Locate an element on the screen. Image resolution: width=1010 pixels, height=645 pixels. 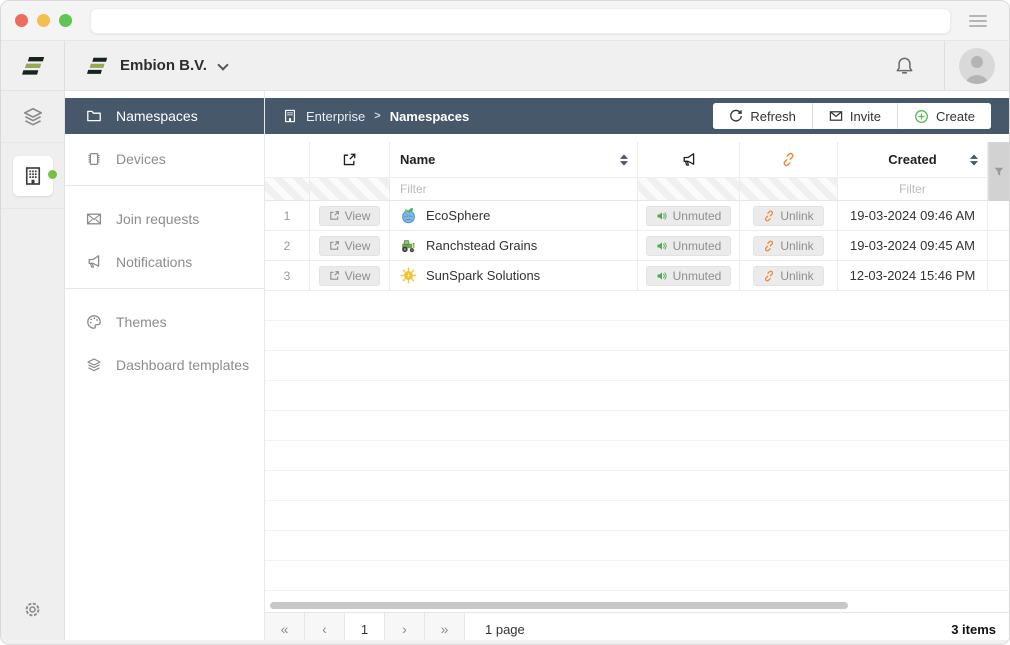
col-link-header is located at coordinates (789, 159).